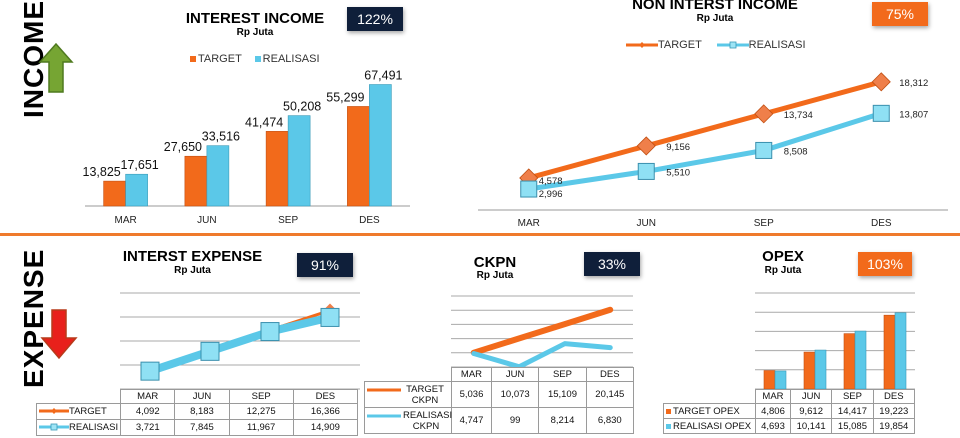 The height and width of the screenshot is (438, 960). What do you see at coordinates (894, 411) in the screenshot?
I see `table-cell: 19,223` at bounding box center [894, 411].